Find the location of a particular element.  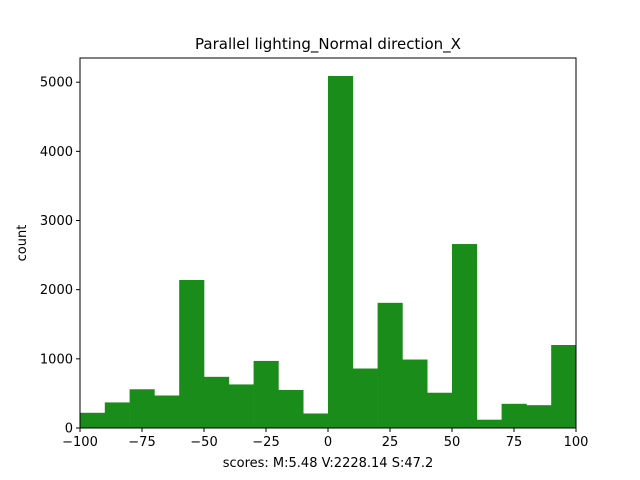

y-tick-label: 2000 is located at coordinates (56, 290).